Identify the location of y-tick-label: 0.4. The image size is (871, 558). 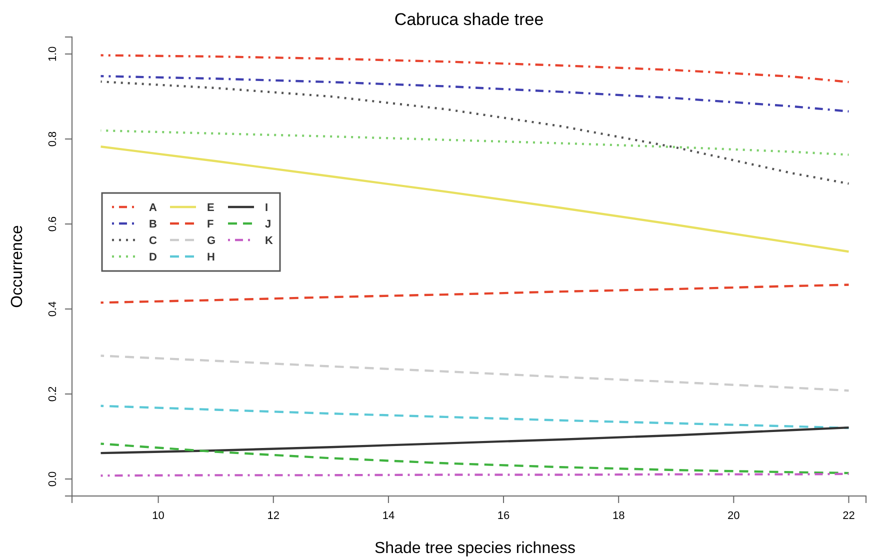
(52, 309).